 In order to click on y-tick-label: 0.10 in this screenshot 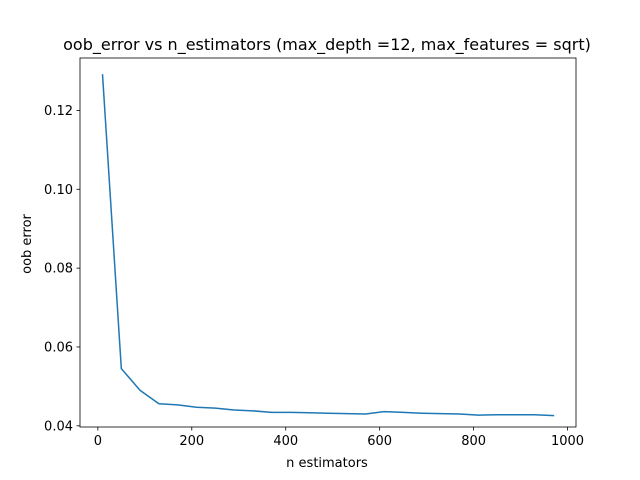, I will do `click(58, 190)`.